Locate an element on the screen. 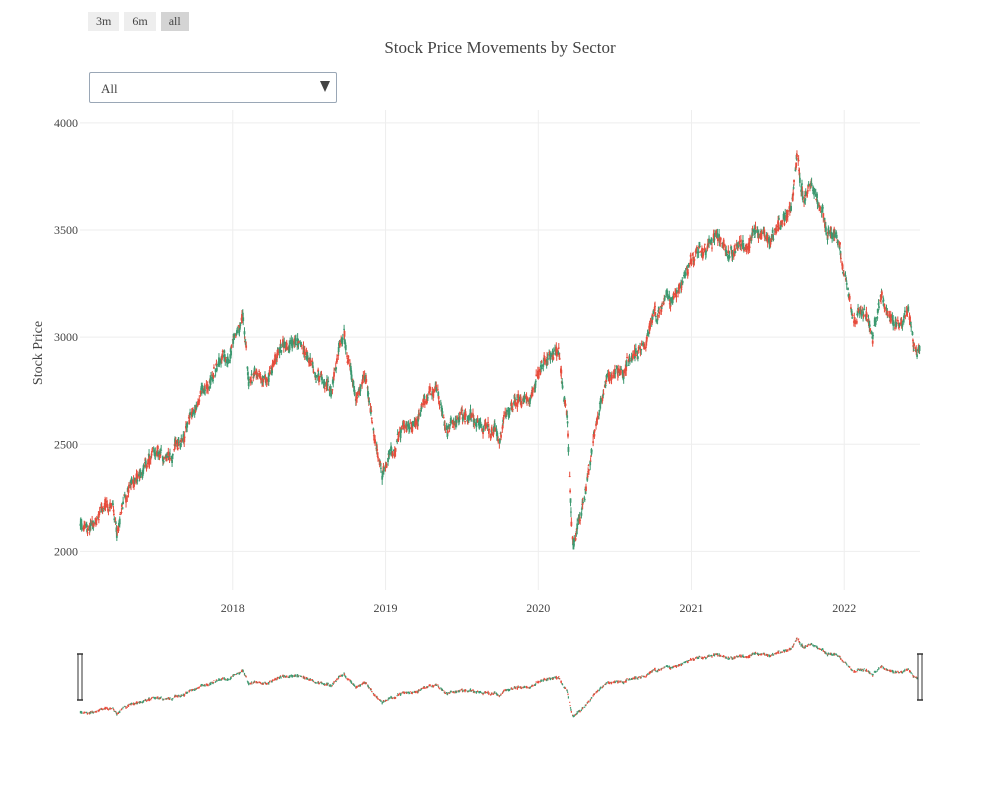  range-slider is located at coordinates (500, 677).